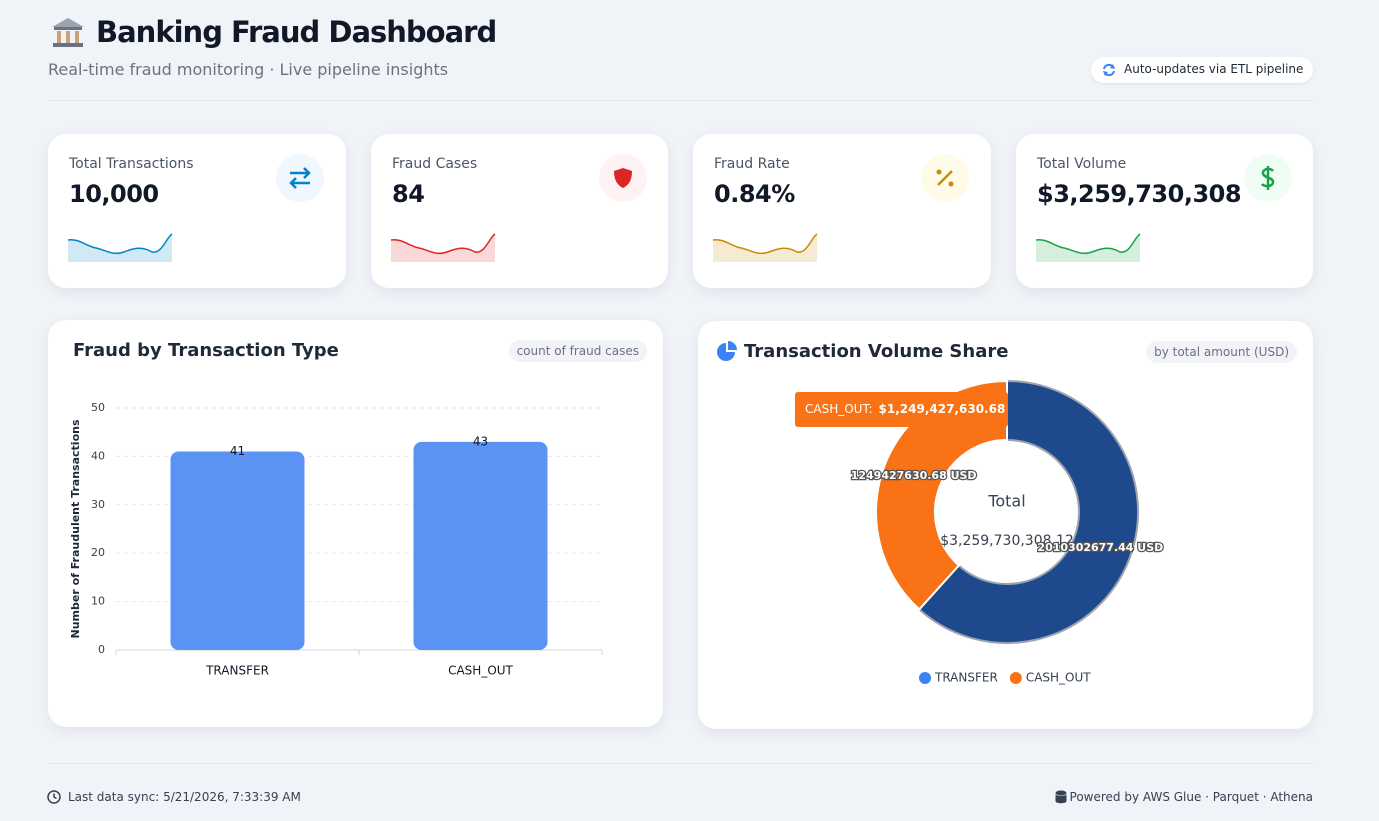  I want to click on slice-value-label: 1249427630.68 USD, so click(914, 475).